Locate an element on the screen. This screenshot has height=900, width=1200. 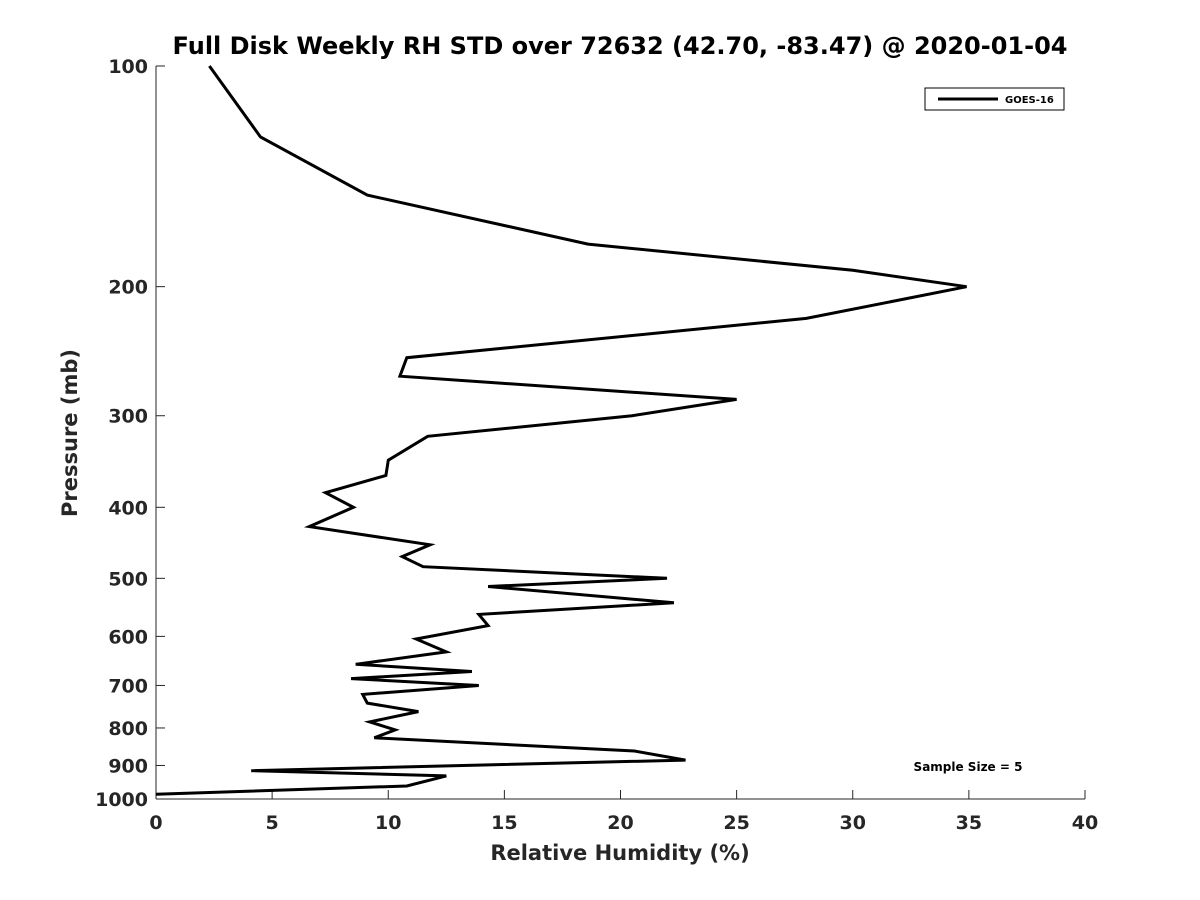
y-tick-label: 100 is located at coordinates (128, 67).